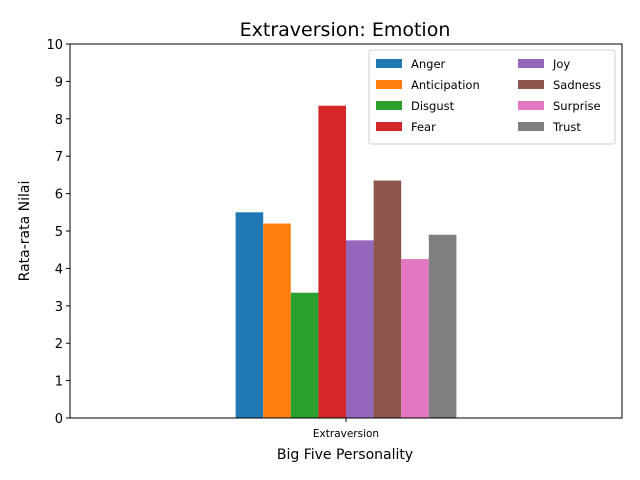 This screenshot has width=640, height=480. I want to click on legend-box, so click(492, 97).